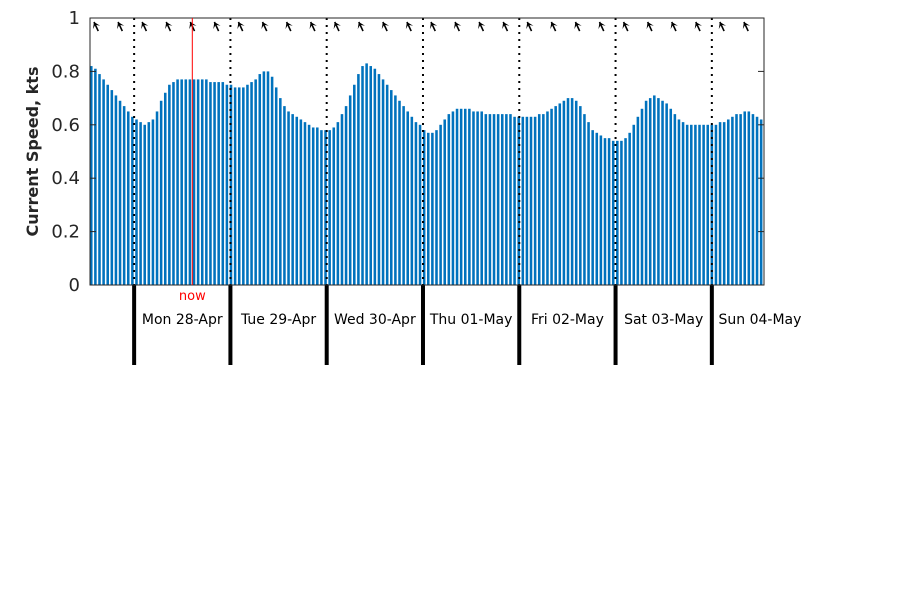 This screenshot has width=900, height=600. Describe the element at coordinates (421, 26) in the screenshot. I see `direction-arrows` at that location.